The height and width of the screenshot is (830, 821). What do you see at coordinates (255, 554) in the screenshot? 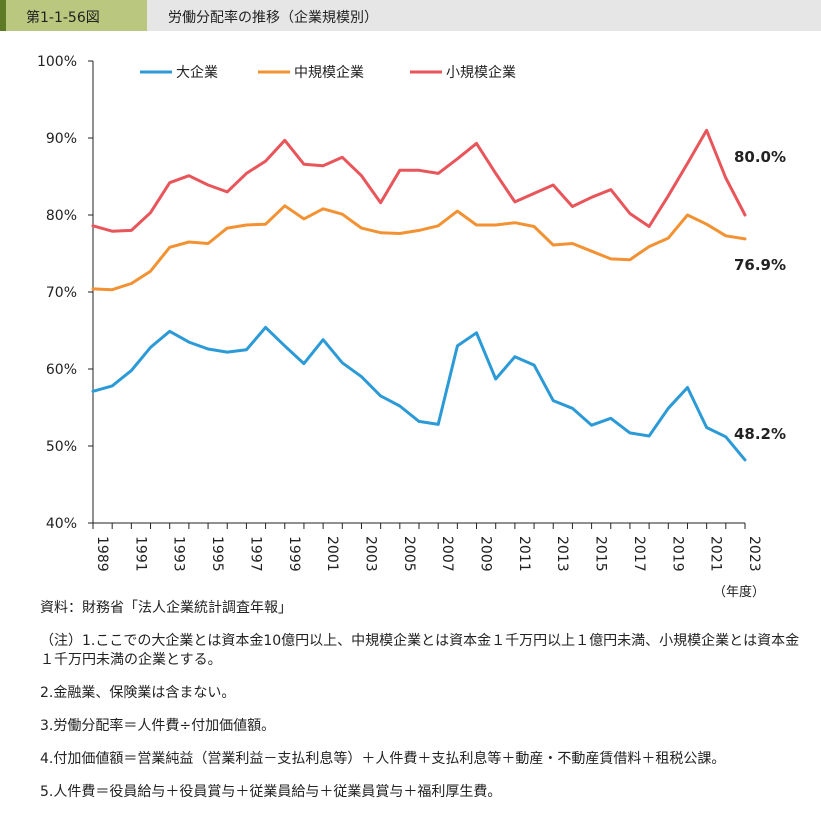
I see `x-tick-label: 1997` at bounding box center [255, 554].